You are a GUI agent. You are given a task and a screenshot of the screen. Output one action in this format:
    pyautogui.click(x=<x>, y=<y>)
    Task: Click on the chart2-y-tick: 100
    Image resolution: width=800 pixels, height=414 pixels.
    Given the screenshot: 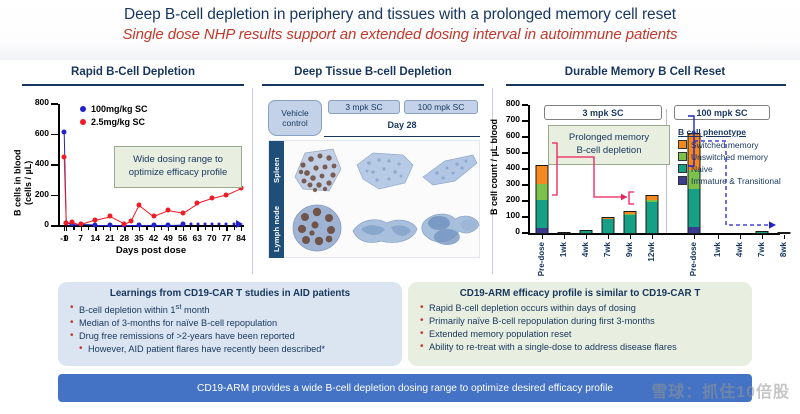 What is the action you would take?
    pyautogui.click(x=517, y=215)
    